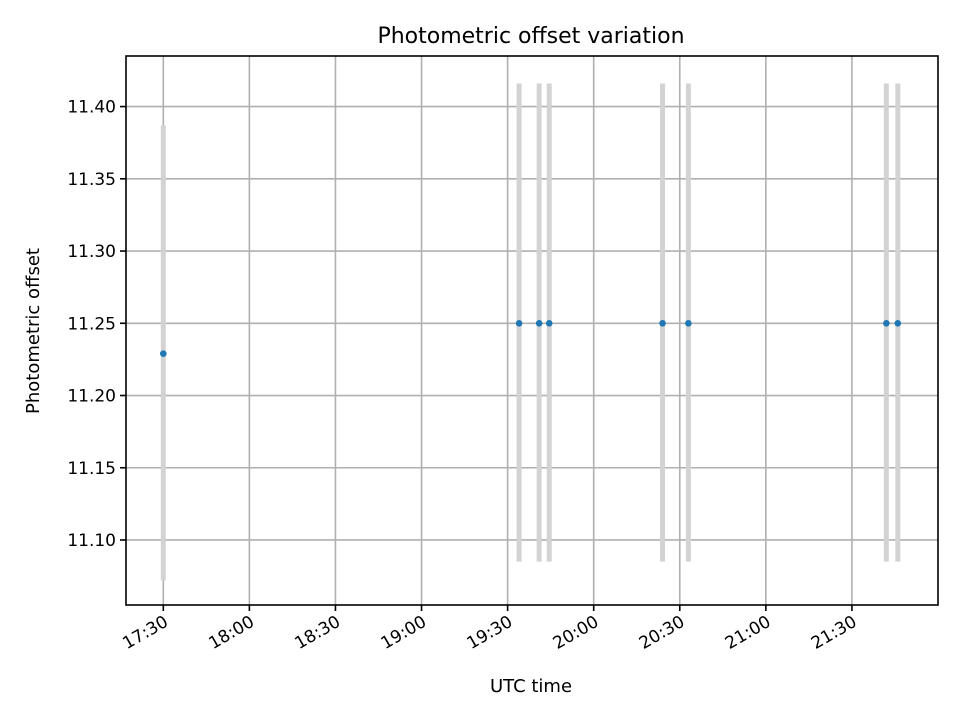  I want to click on x-axis-label: UTC time, so click(531, 686).